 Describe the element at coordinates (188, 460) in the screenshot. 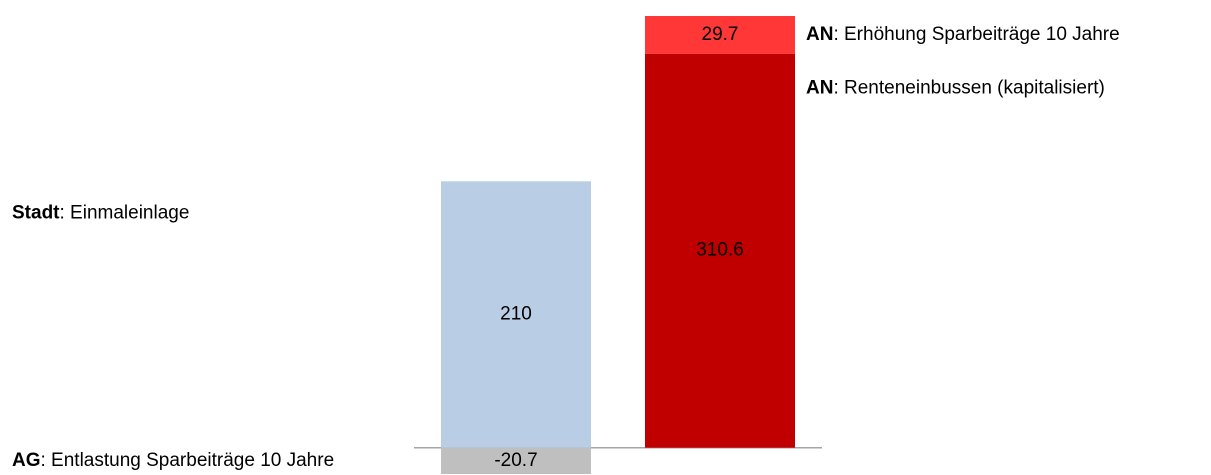

I see `legend-label-rest: : Entlastung Sparbeiträge 10 Jahre` at that location.